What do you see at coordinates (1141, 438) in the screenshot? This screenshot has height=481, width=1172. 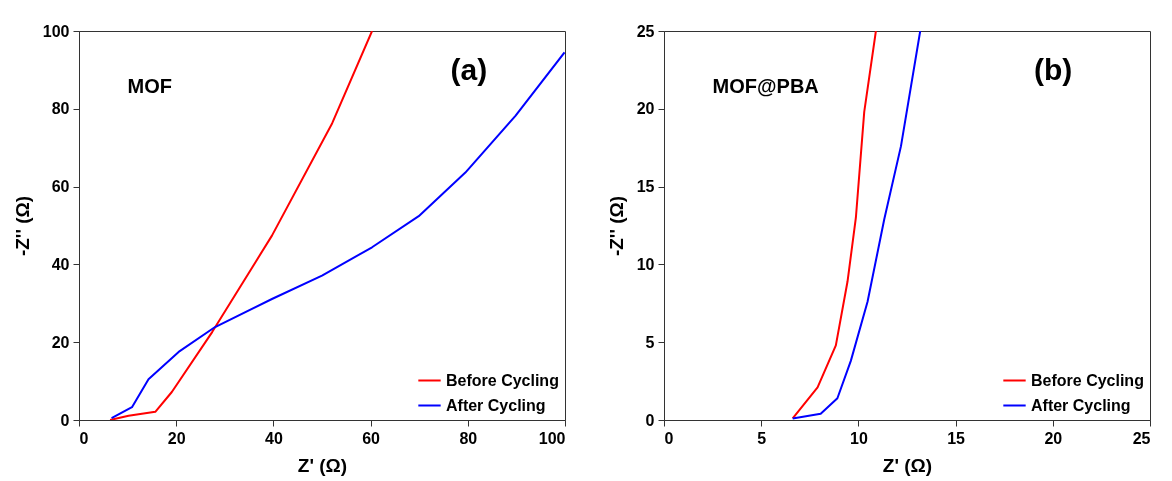 I see `x-tick-label: 25` at bounding box center [1141, 438].